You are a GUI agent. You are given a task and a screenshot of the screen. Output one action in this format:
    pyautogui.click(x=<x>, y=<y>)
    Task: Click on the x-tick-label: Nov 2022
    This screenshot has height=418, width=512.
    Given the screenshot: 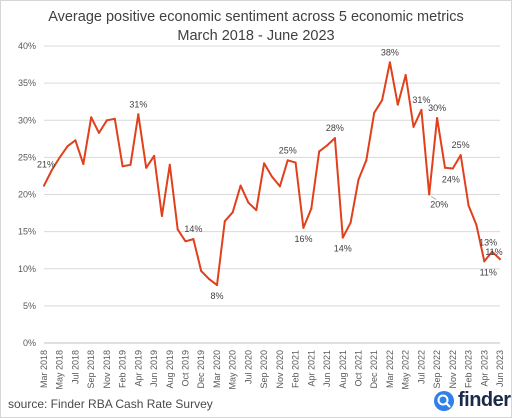 What is the action you would take?
    pyautogui.click(x=453, y=369)
    